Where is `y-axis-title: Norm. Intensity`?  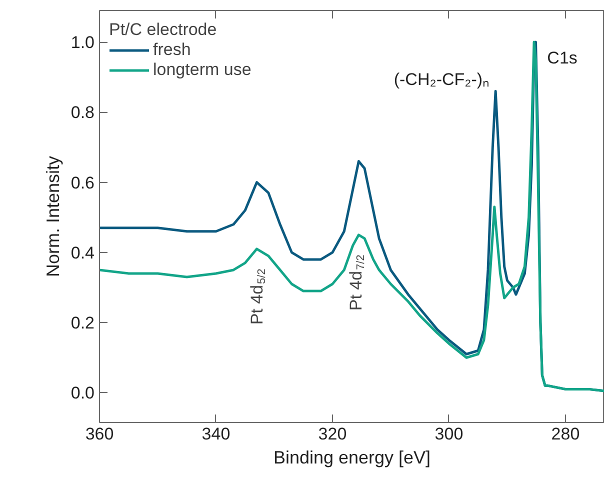
y-axis-title: Norm. Intensity is located at coordinates (52, 217).